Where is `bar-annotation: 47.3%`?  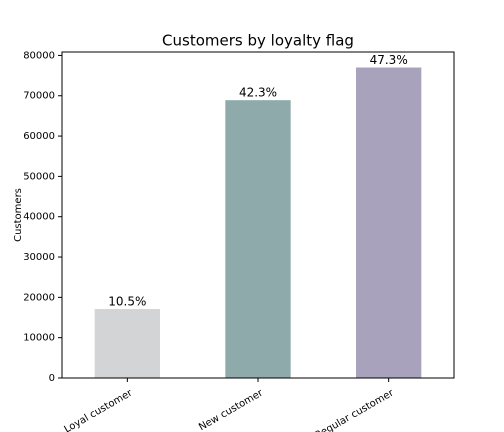 bar-annotation: 47.3% is located at coordinates (389, 60).